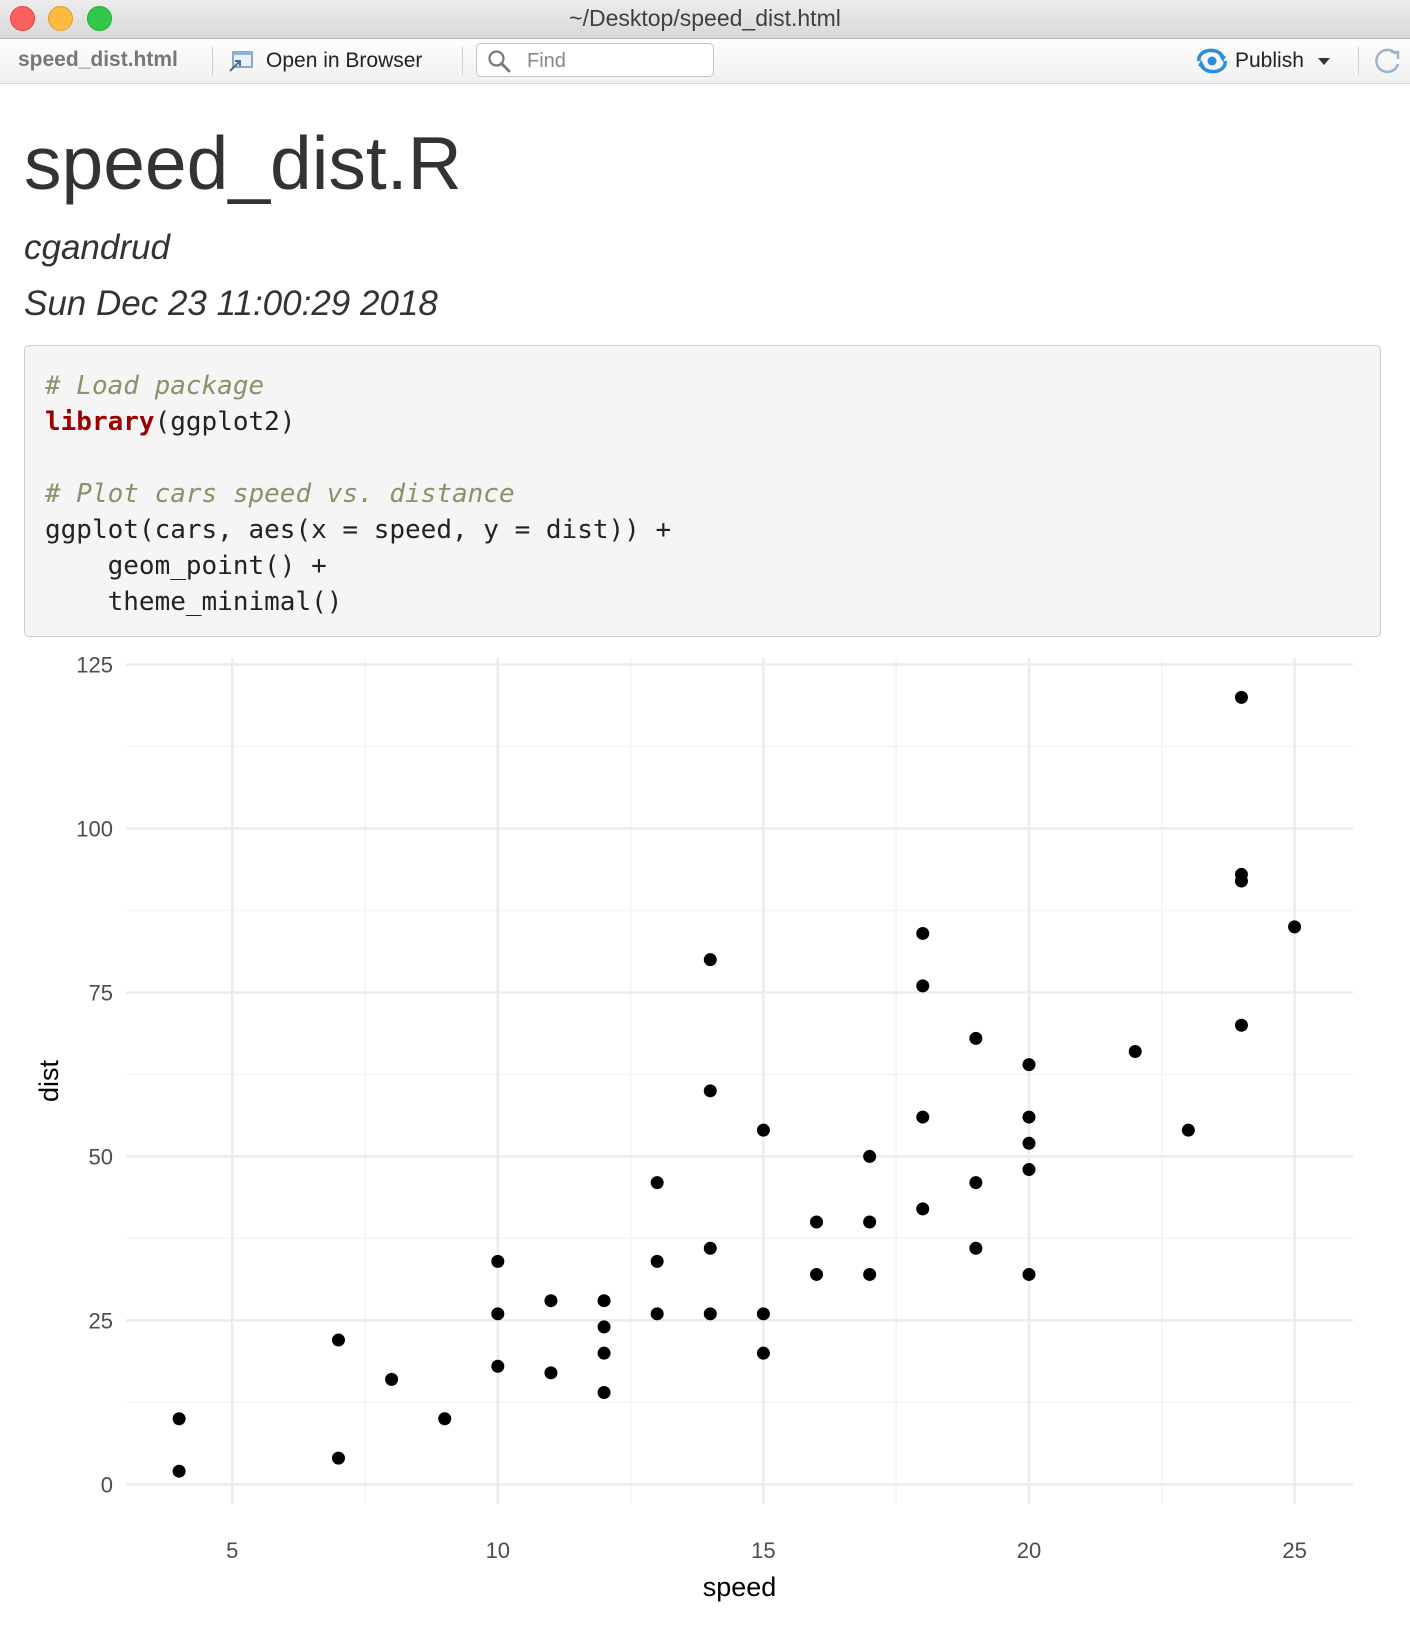  What do you see at coordinates (155, 386) in the screenshot?
I see `code-comment: # Load package` at bounding box center [155, 386].